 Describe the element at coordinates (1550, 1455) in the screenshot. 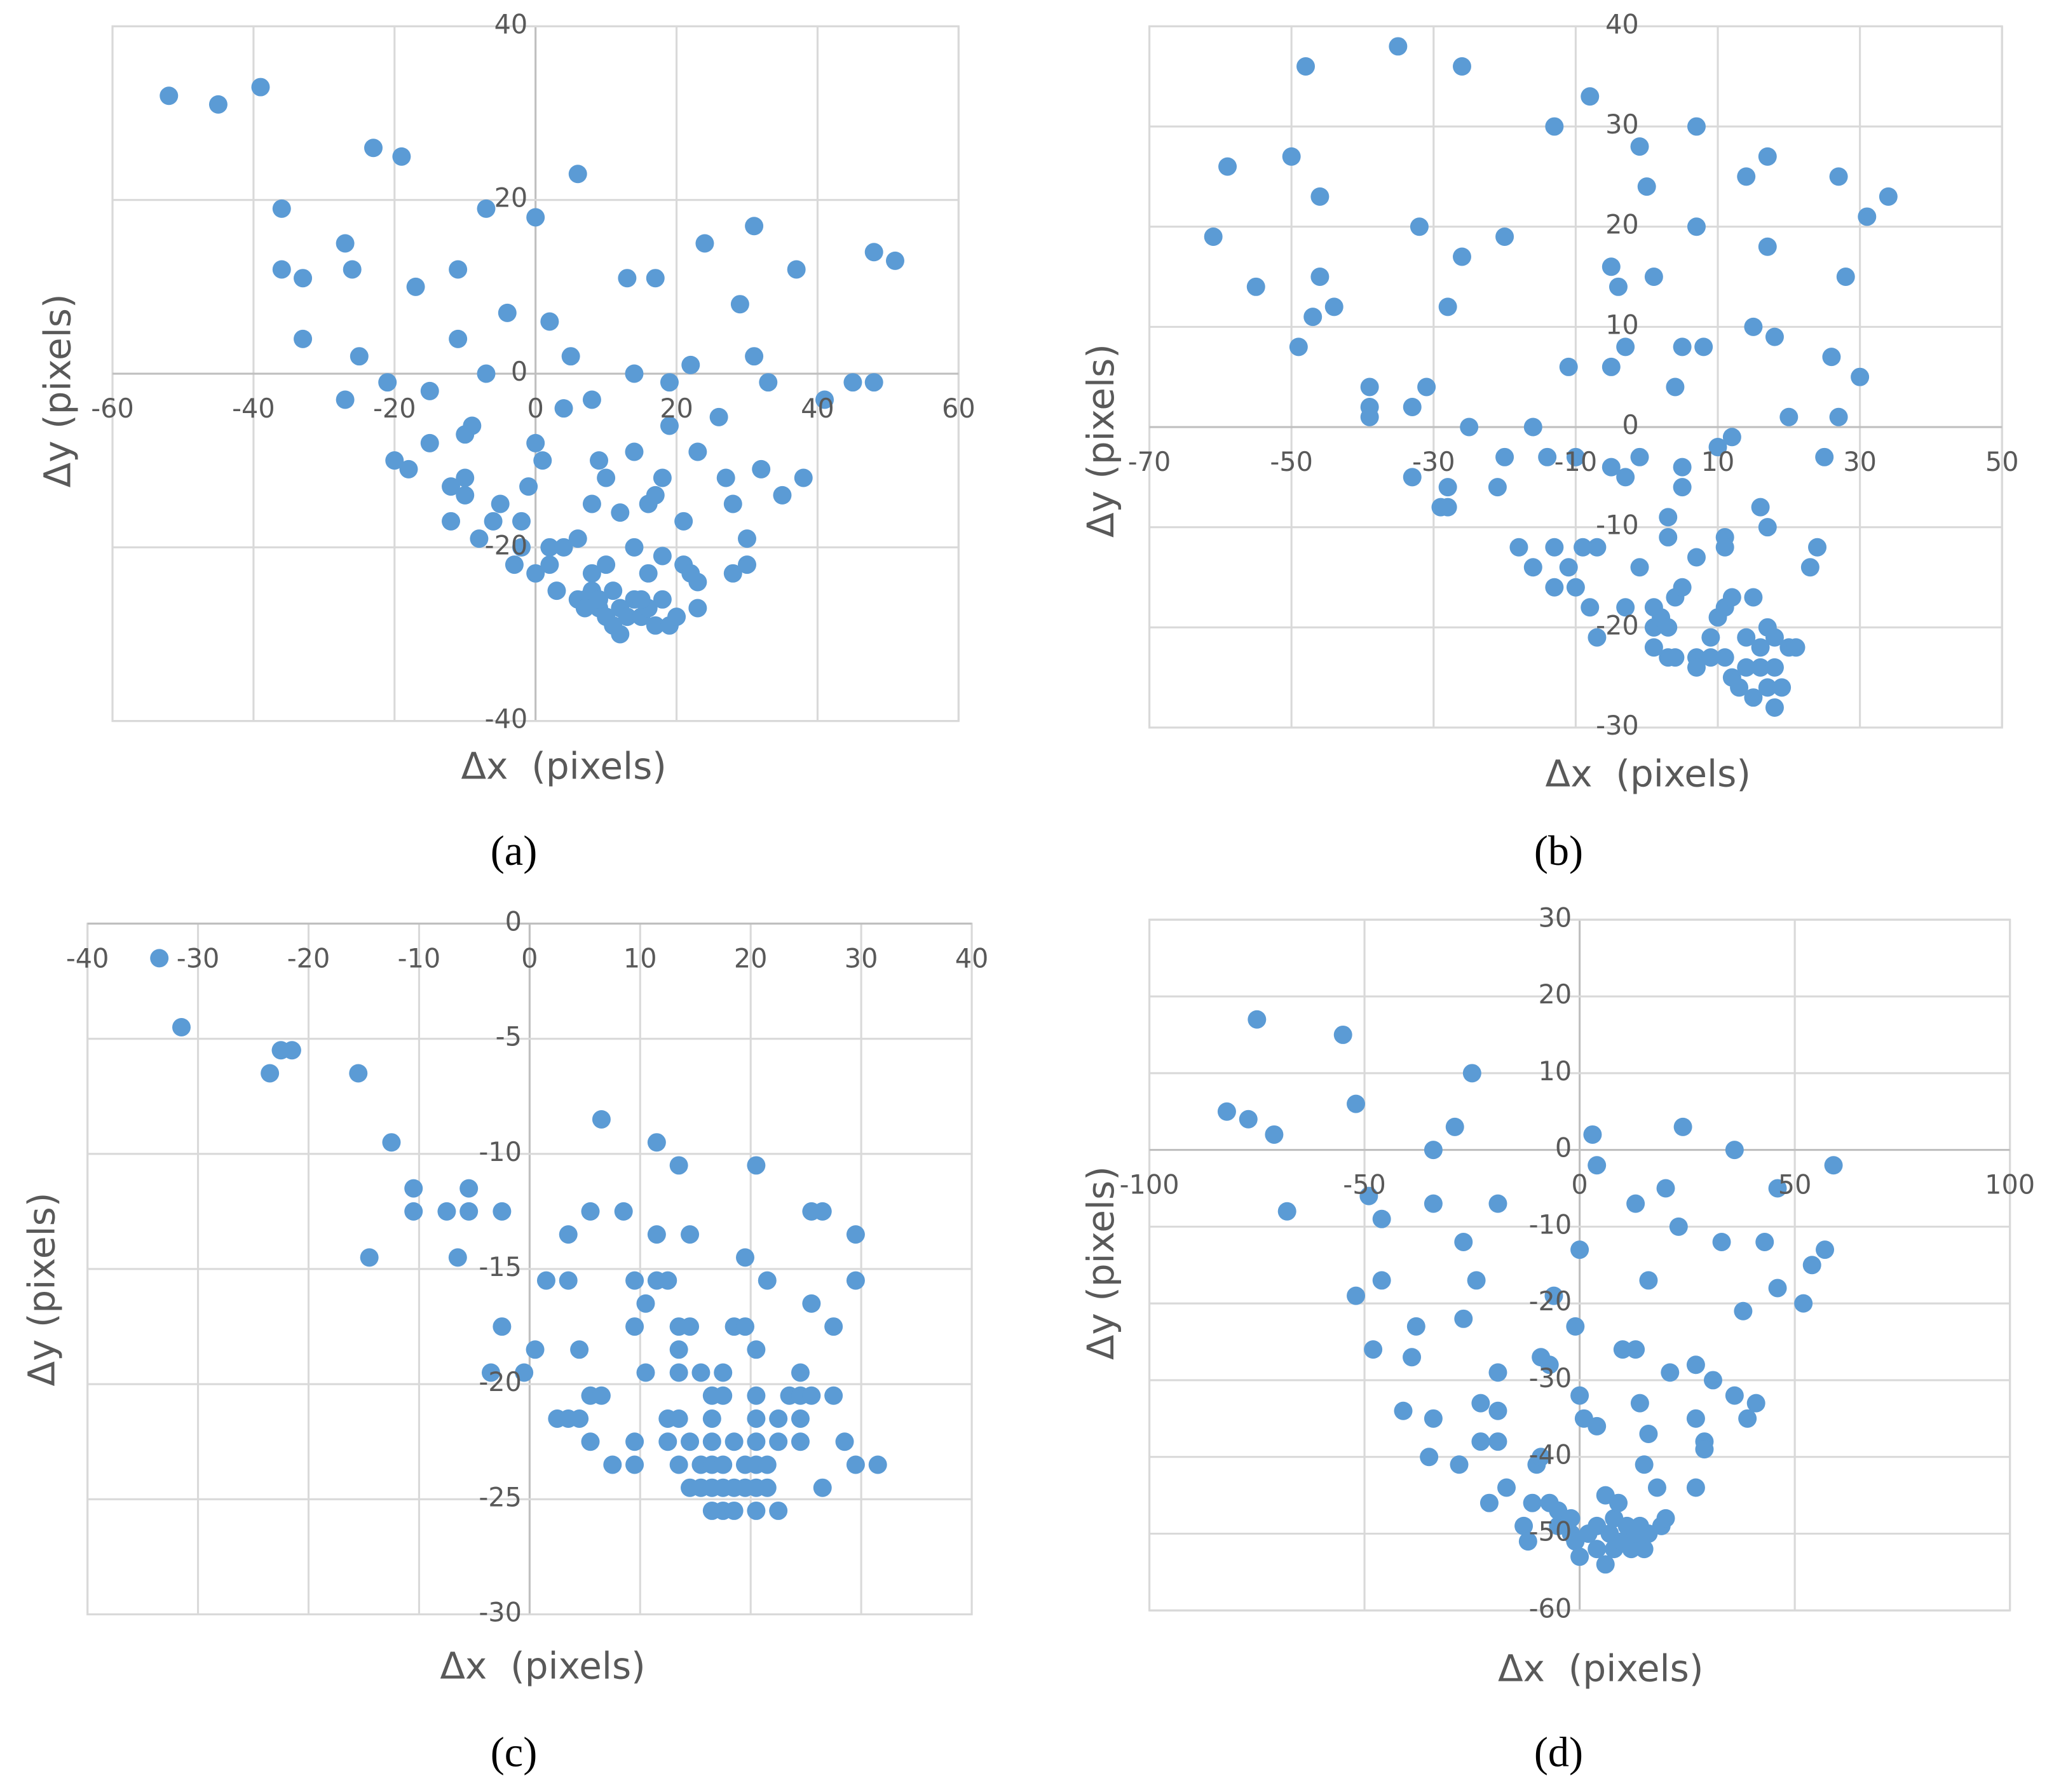

I see `y-tick-label: -40` at that location.